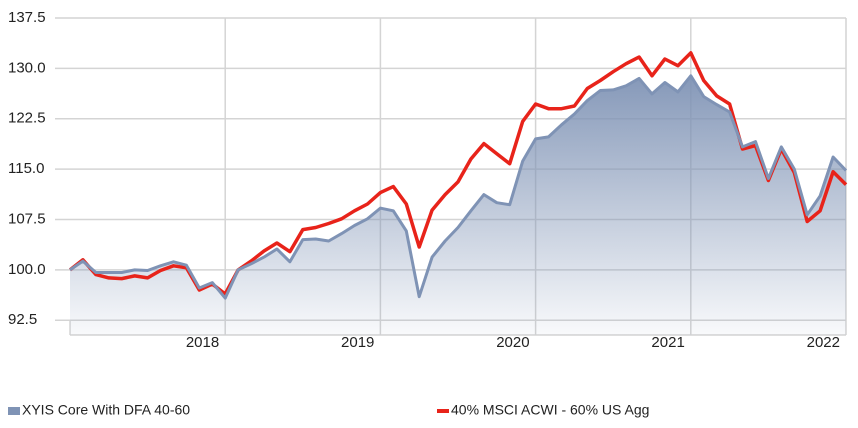 Image resolution: width=858 pixels, height=428 pixels. I want to click on legend-label: XYIS Core With DFA 40-60, so click(106, 410).